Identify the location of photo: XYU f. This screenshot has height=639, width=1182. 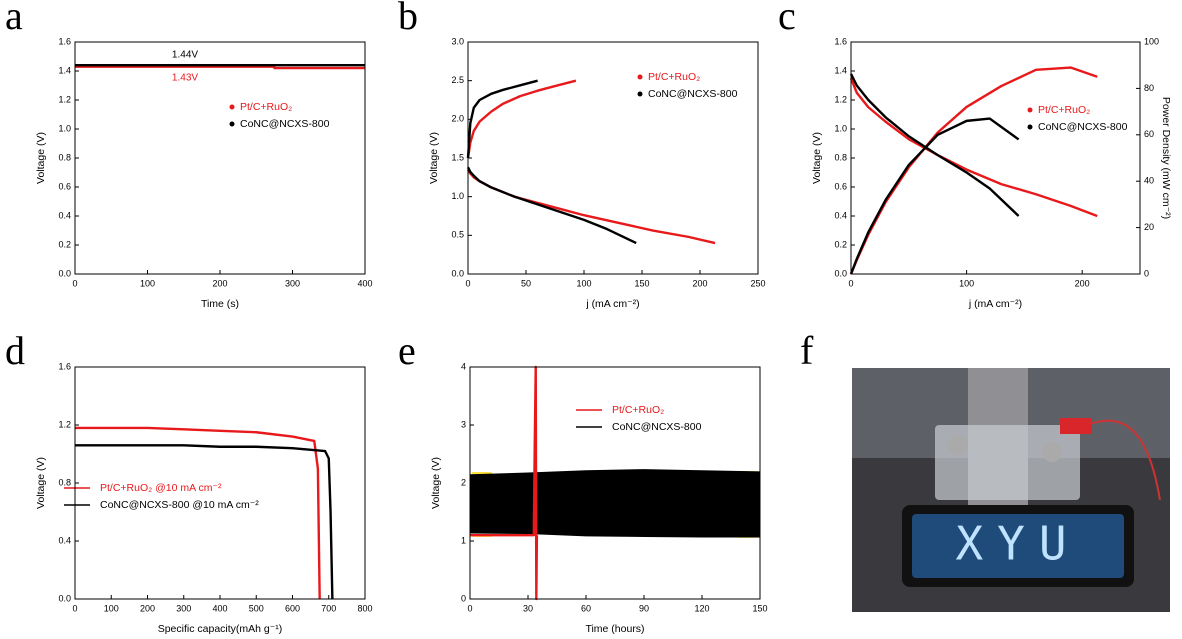
(985, 470).